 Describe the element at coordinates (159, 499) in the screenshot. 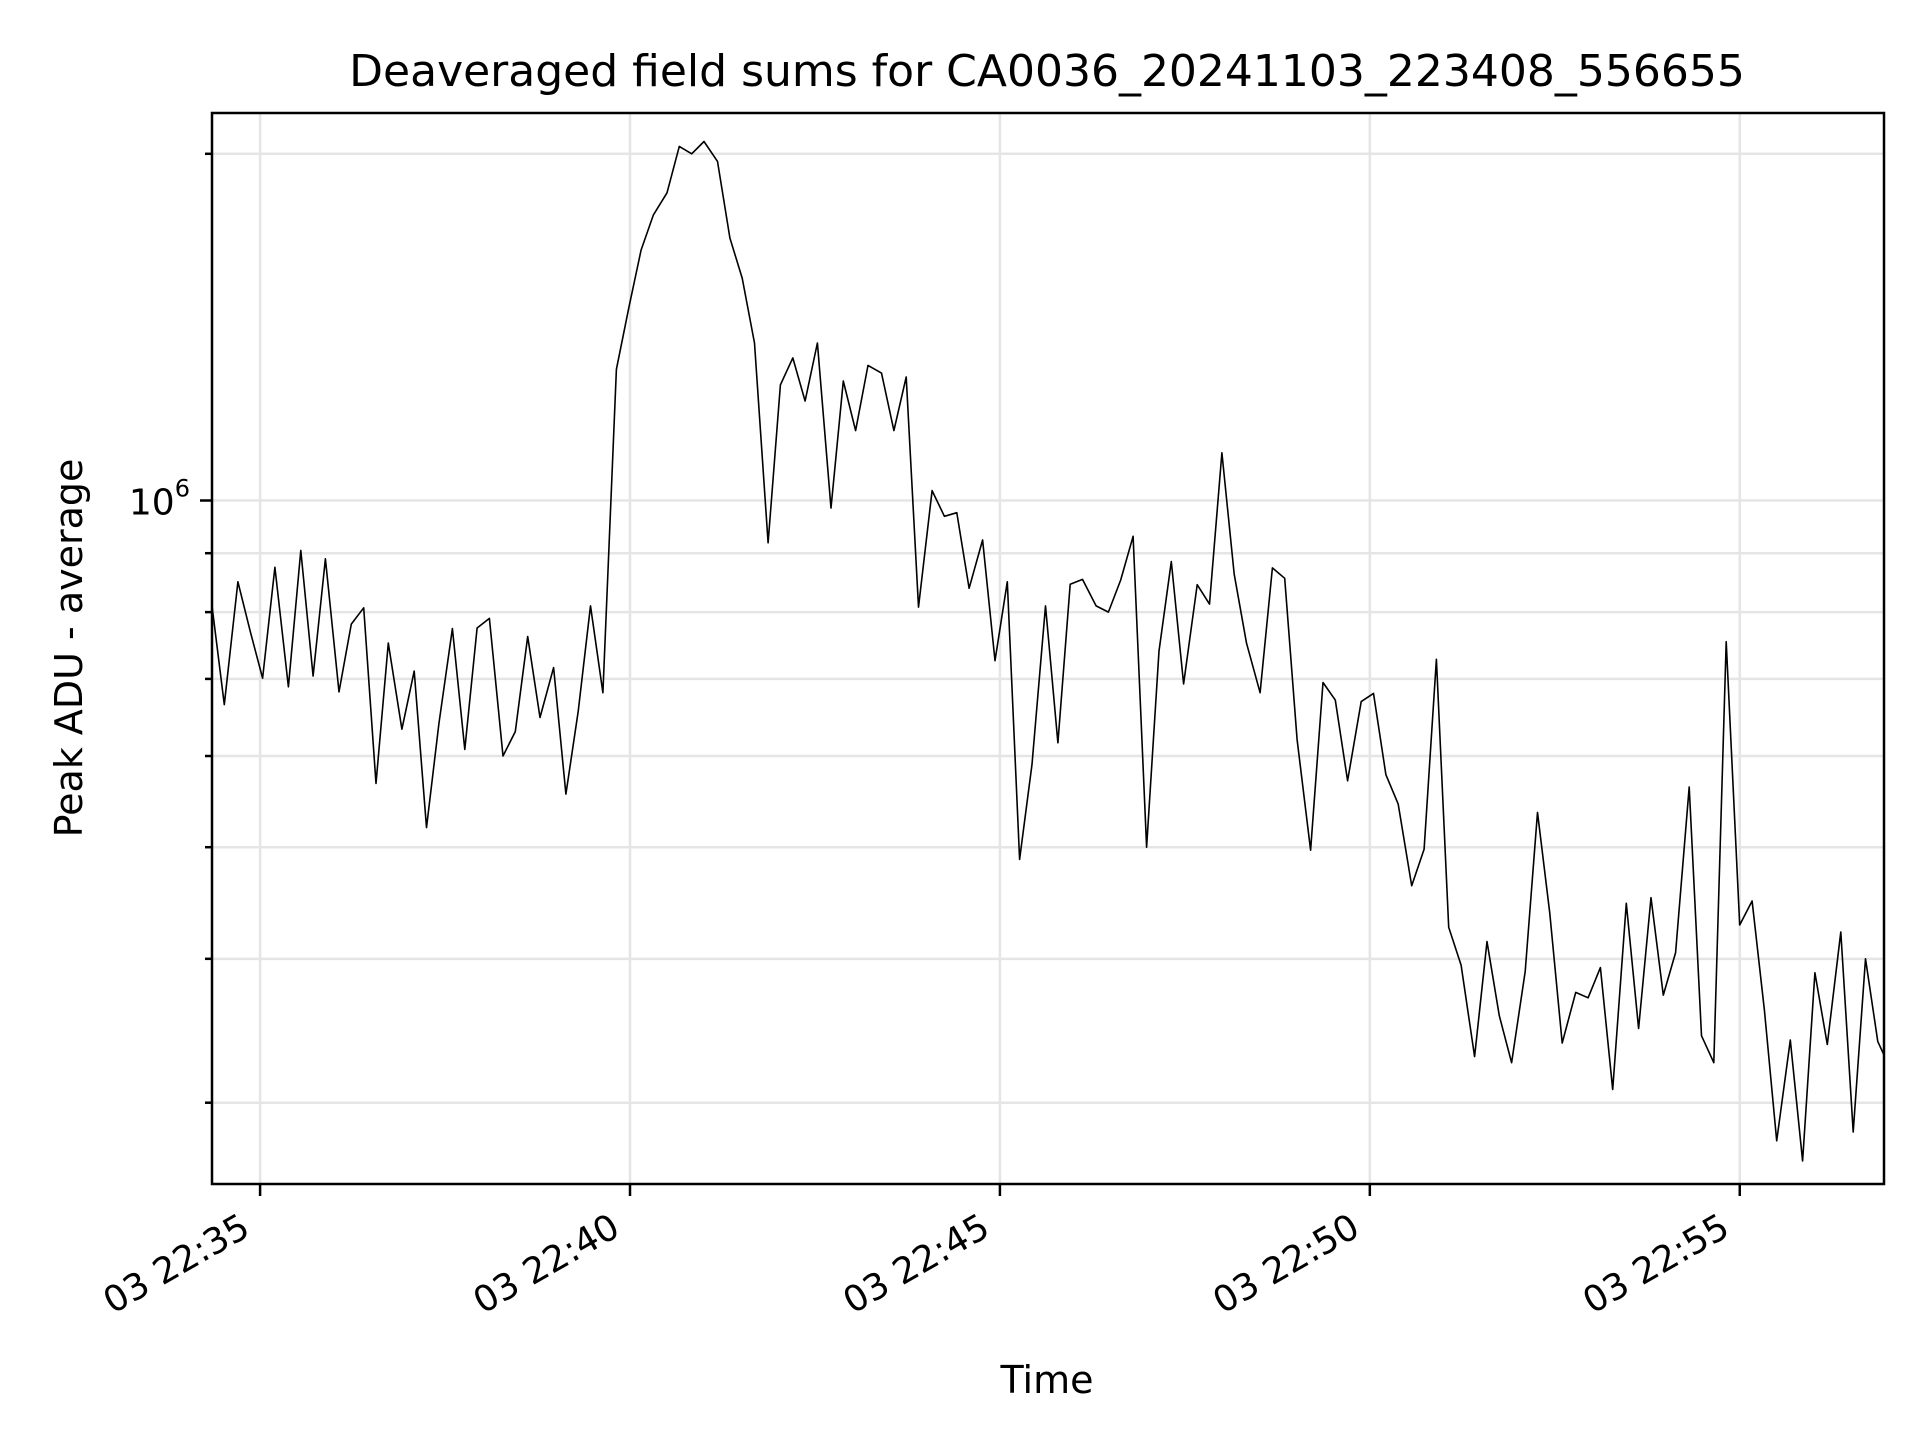

I see `y-tick-label: 106` at that location.